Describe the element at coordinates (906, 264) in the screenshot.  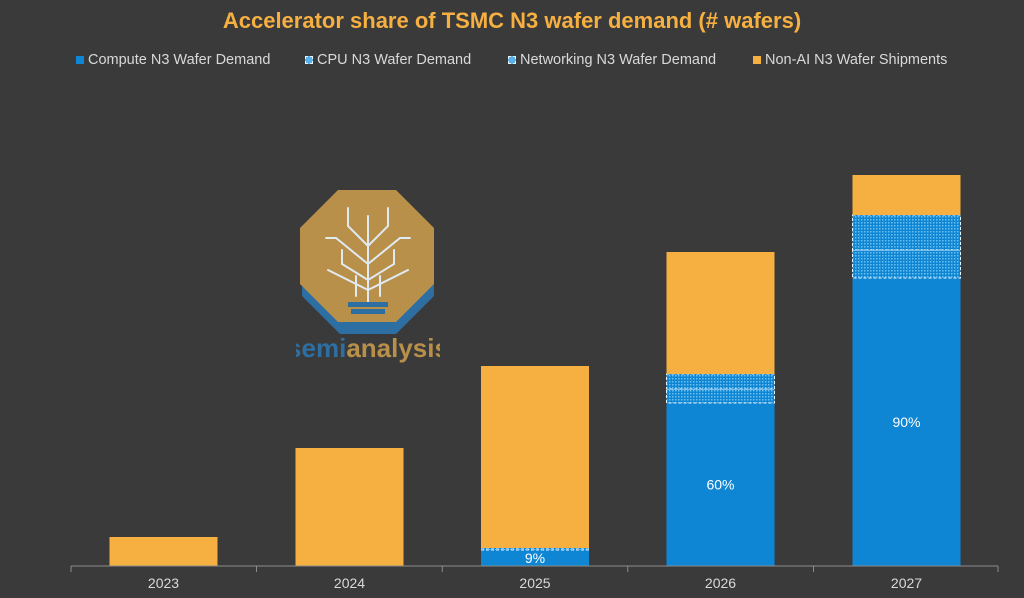
I see `bar-cpu-n3-wafer-demand-2027` at that location.